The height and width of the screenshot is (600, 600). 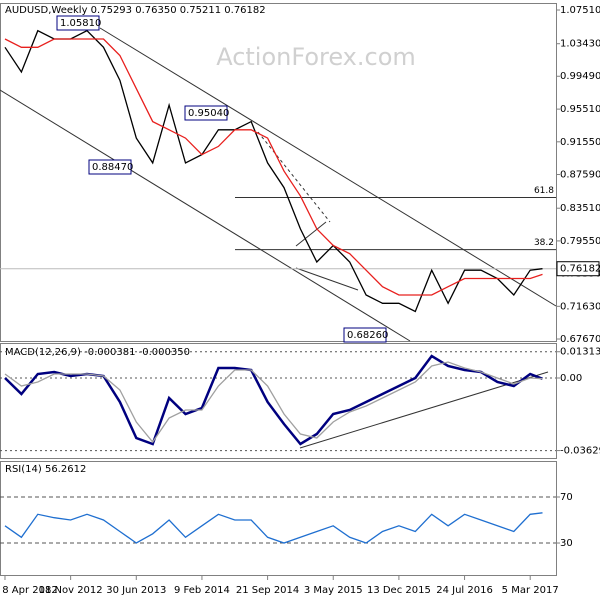 I want to click on last-price-box, so click(x=578, y=269).